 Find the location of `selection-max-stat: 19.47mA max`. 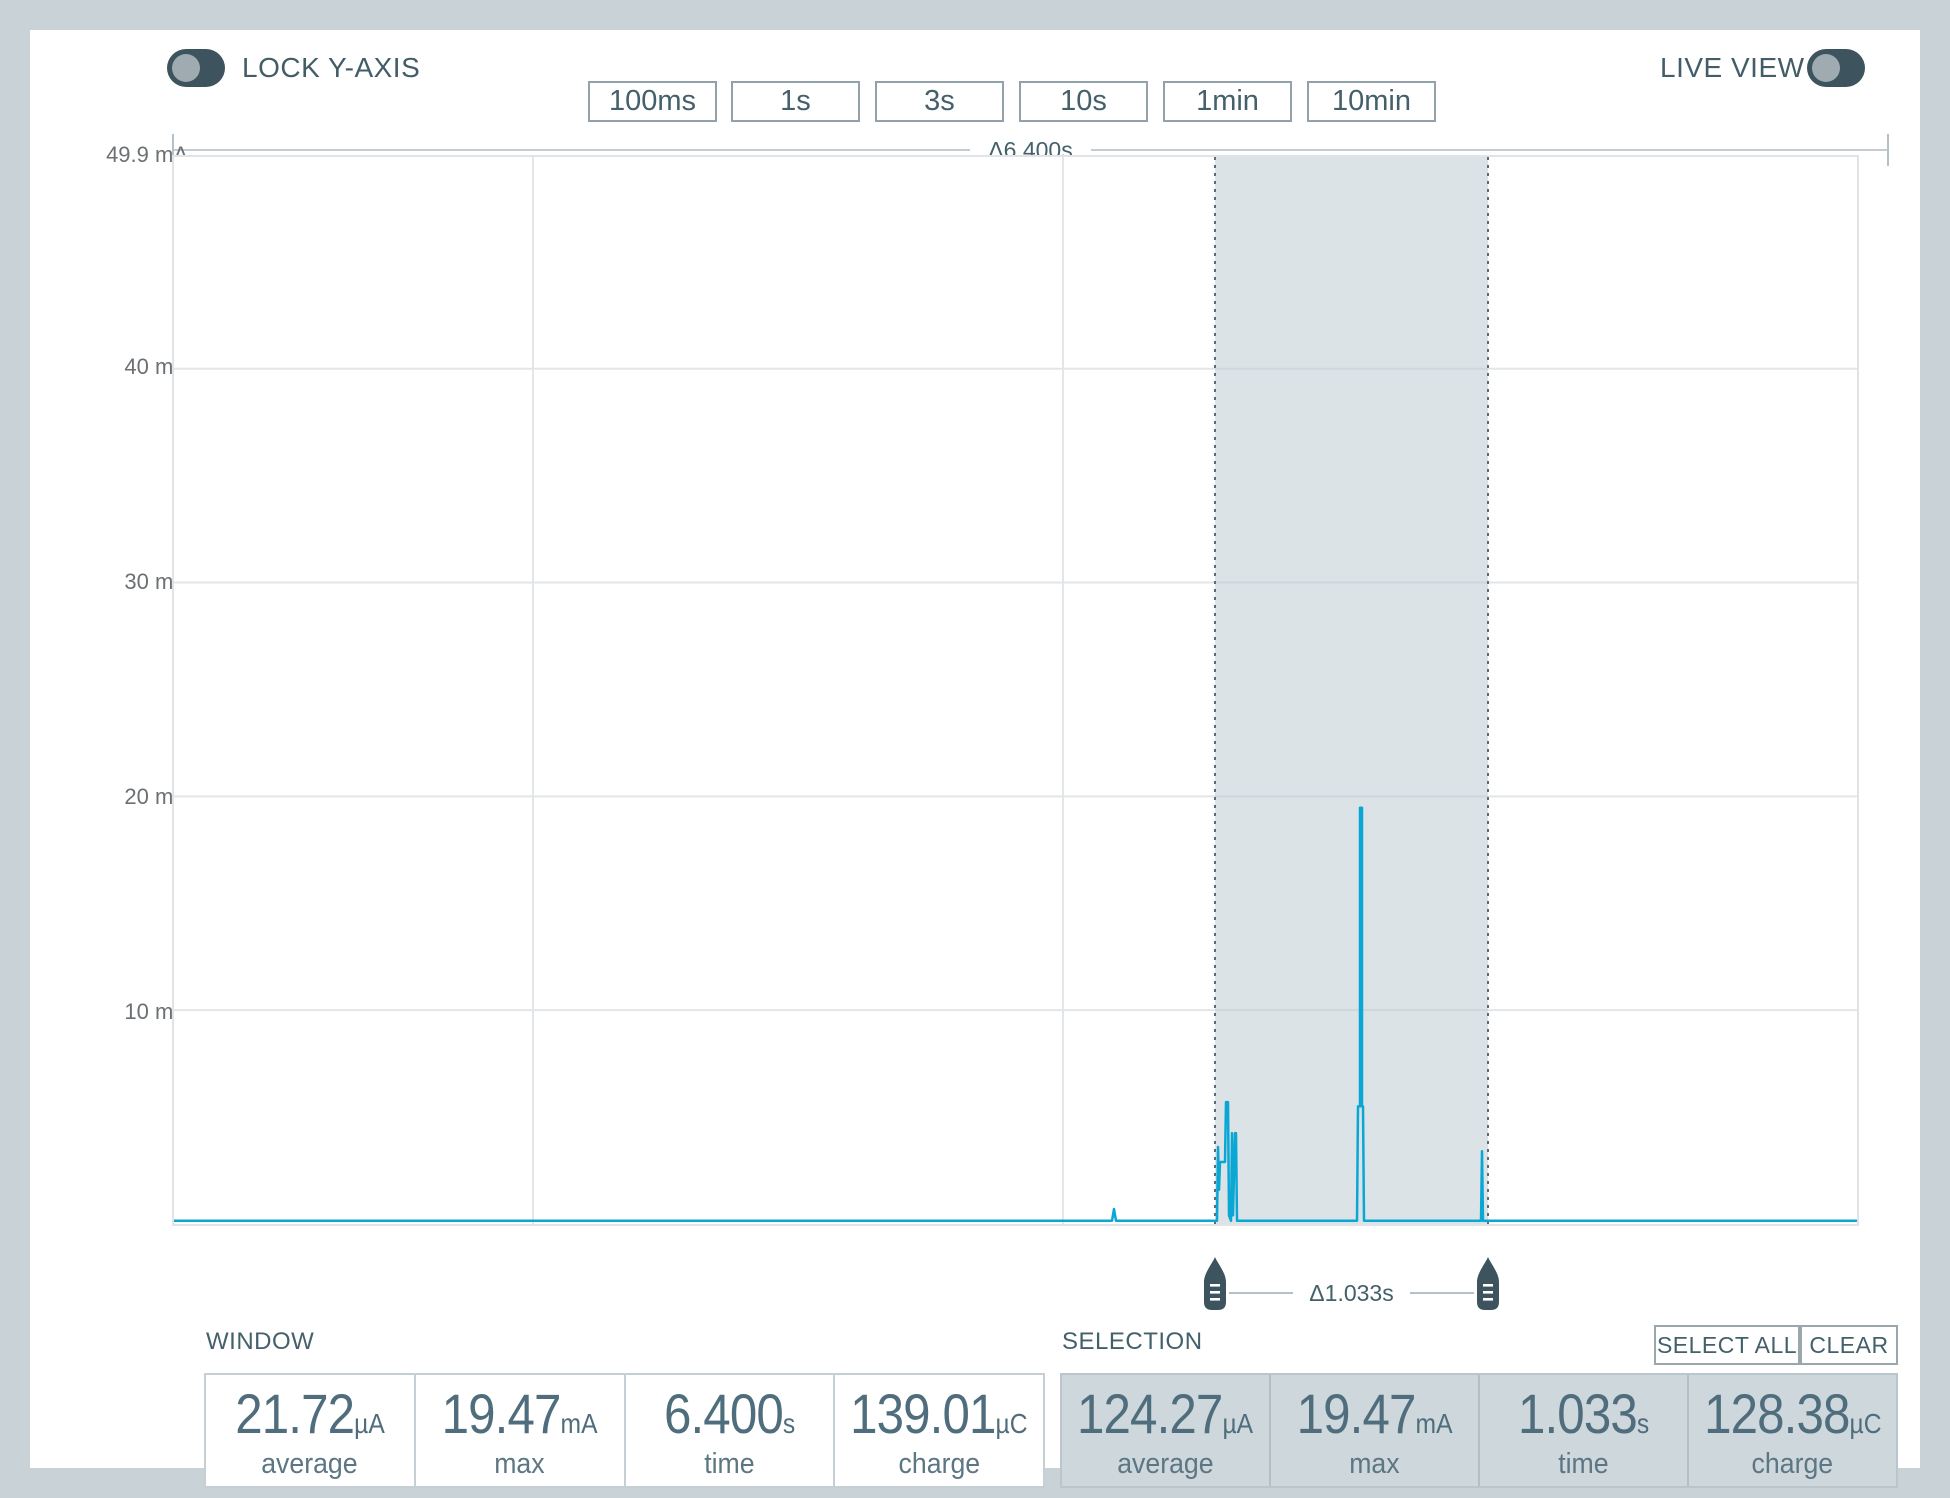

selection-max-stat: 19.47mA max is located at coordinates (1373, 1430).